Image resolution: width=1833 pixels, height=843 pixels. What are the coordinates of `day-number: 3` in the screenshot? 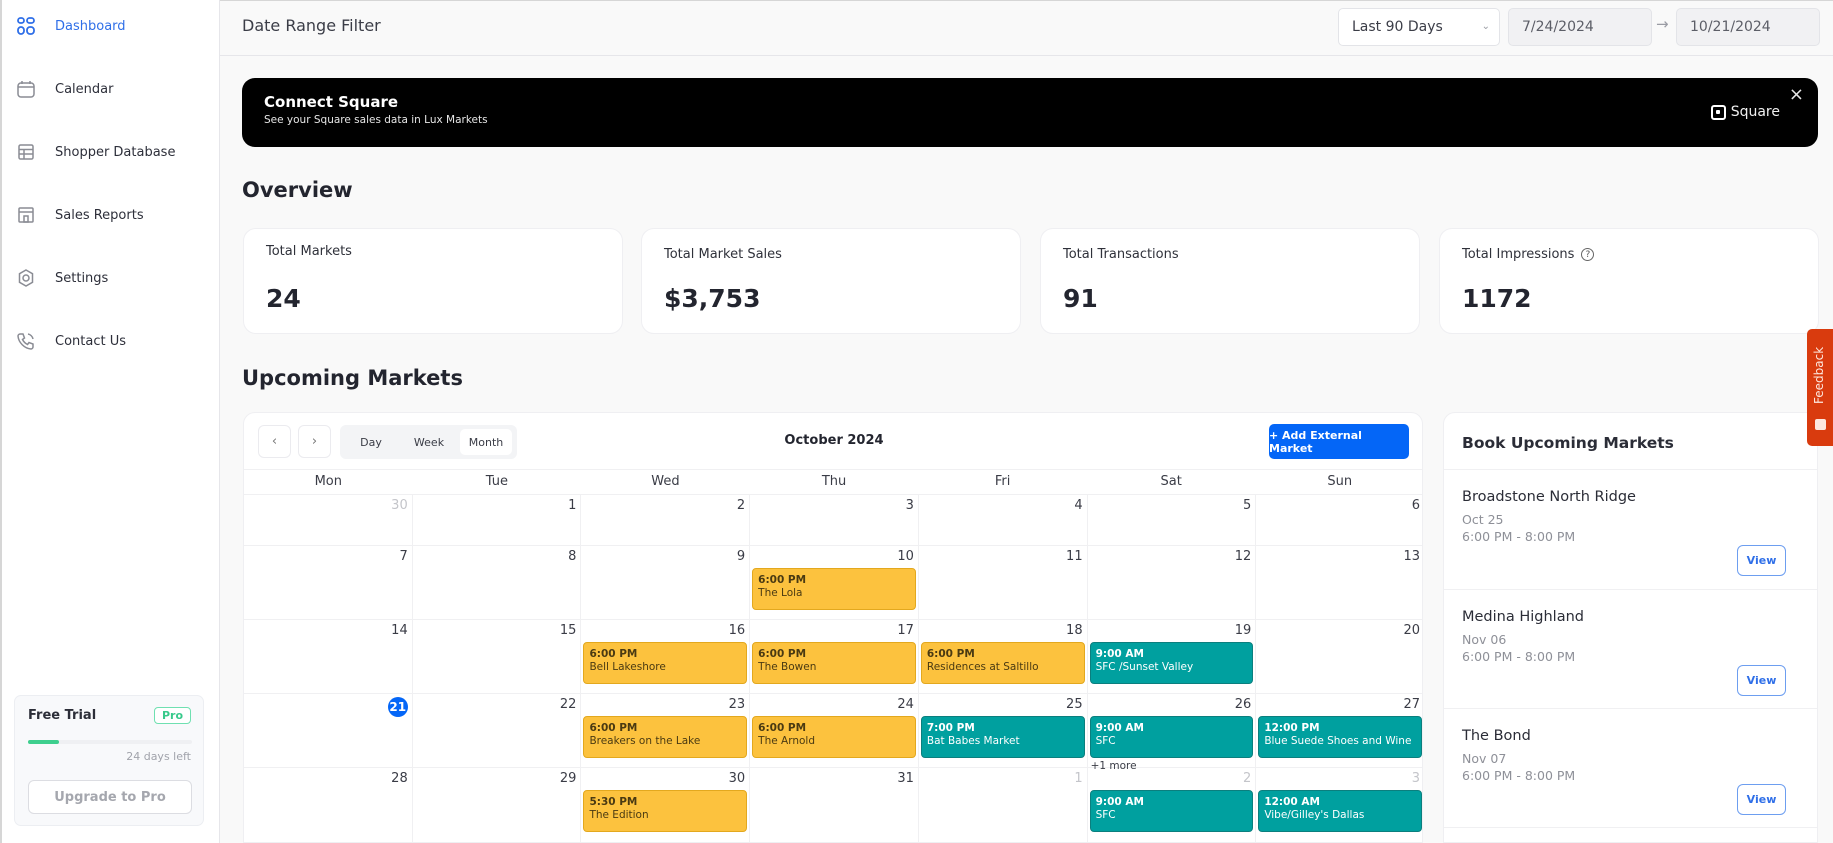 It's located at (909, 505).